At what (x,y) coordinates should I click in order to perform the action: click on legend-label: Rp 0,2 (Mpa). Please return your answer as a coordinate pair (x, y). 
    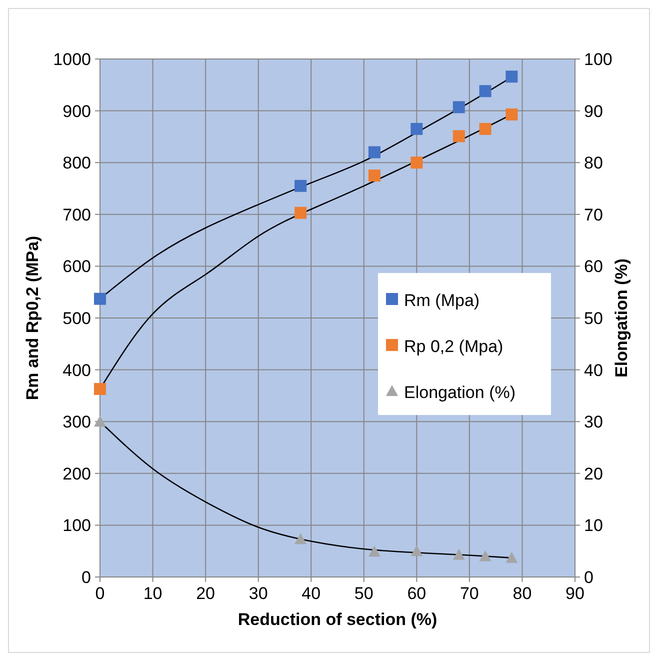
    Looking at the image, I should click on (454, 346).